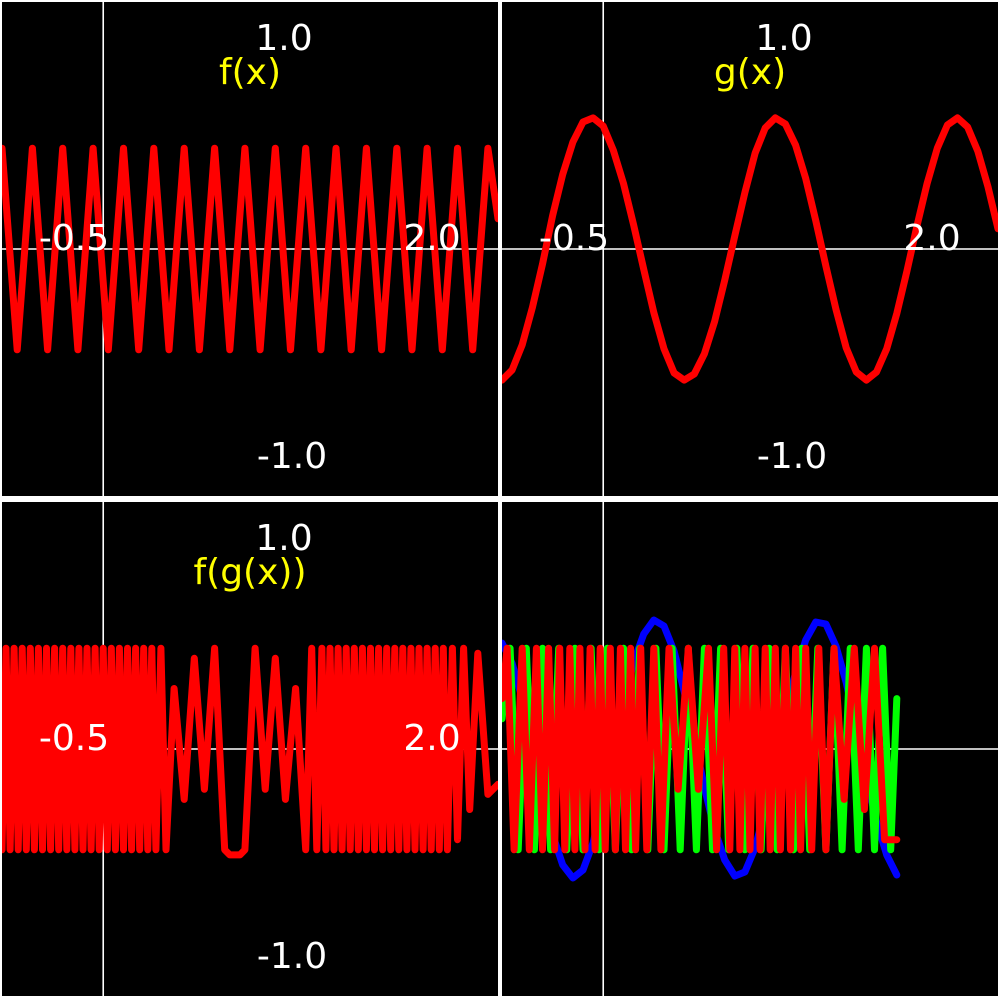 The image size is (1000, 1000). Describe the element at coordinates (750, 72) in the screenshot. I see `chart-title: g(x)` at that location.